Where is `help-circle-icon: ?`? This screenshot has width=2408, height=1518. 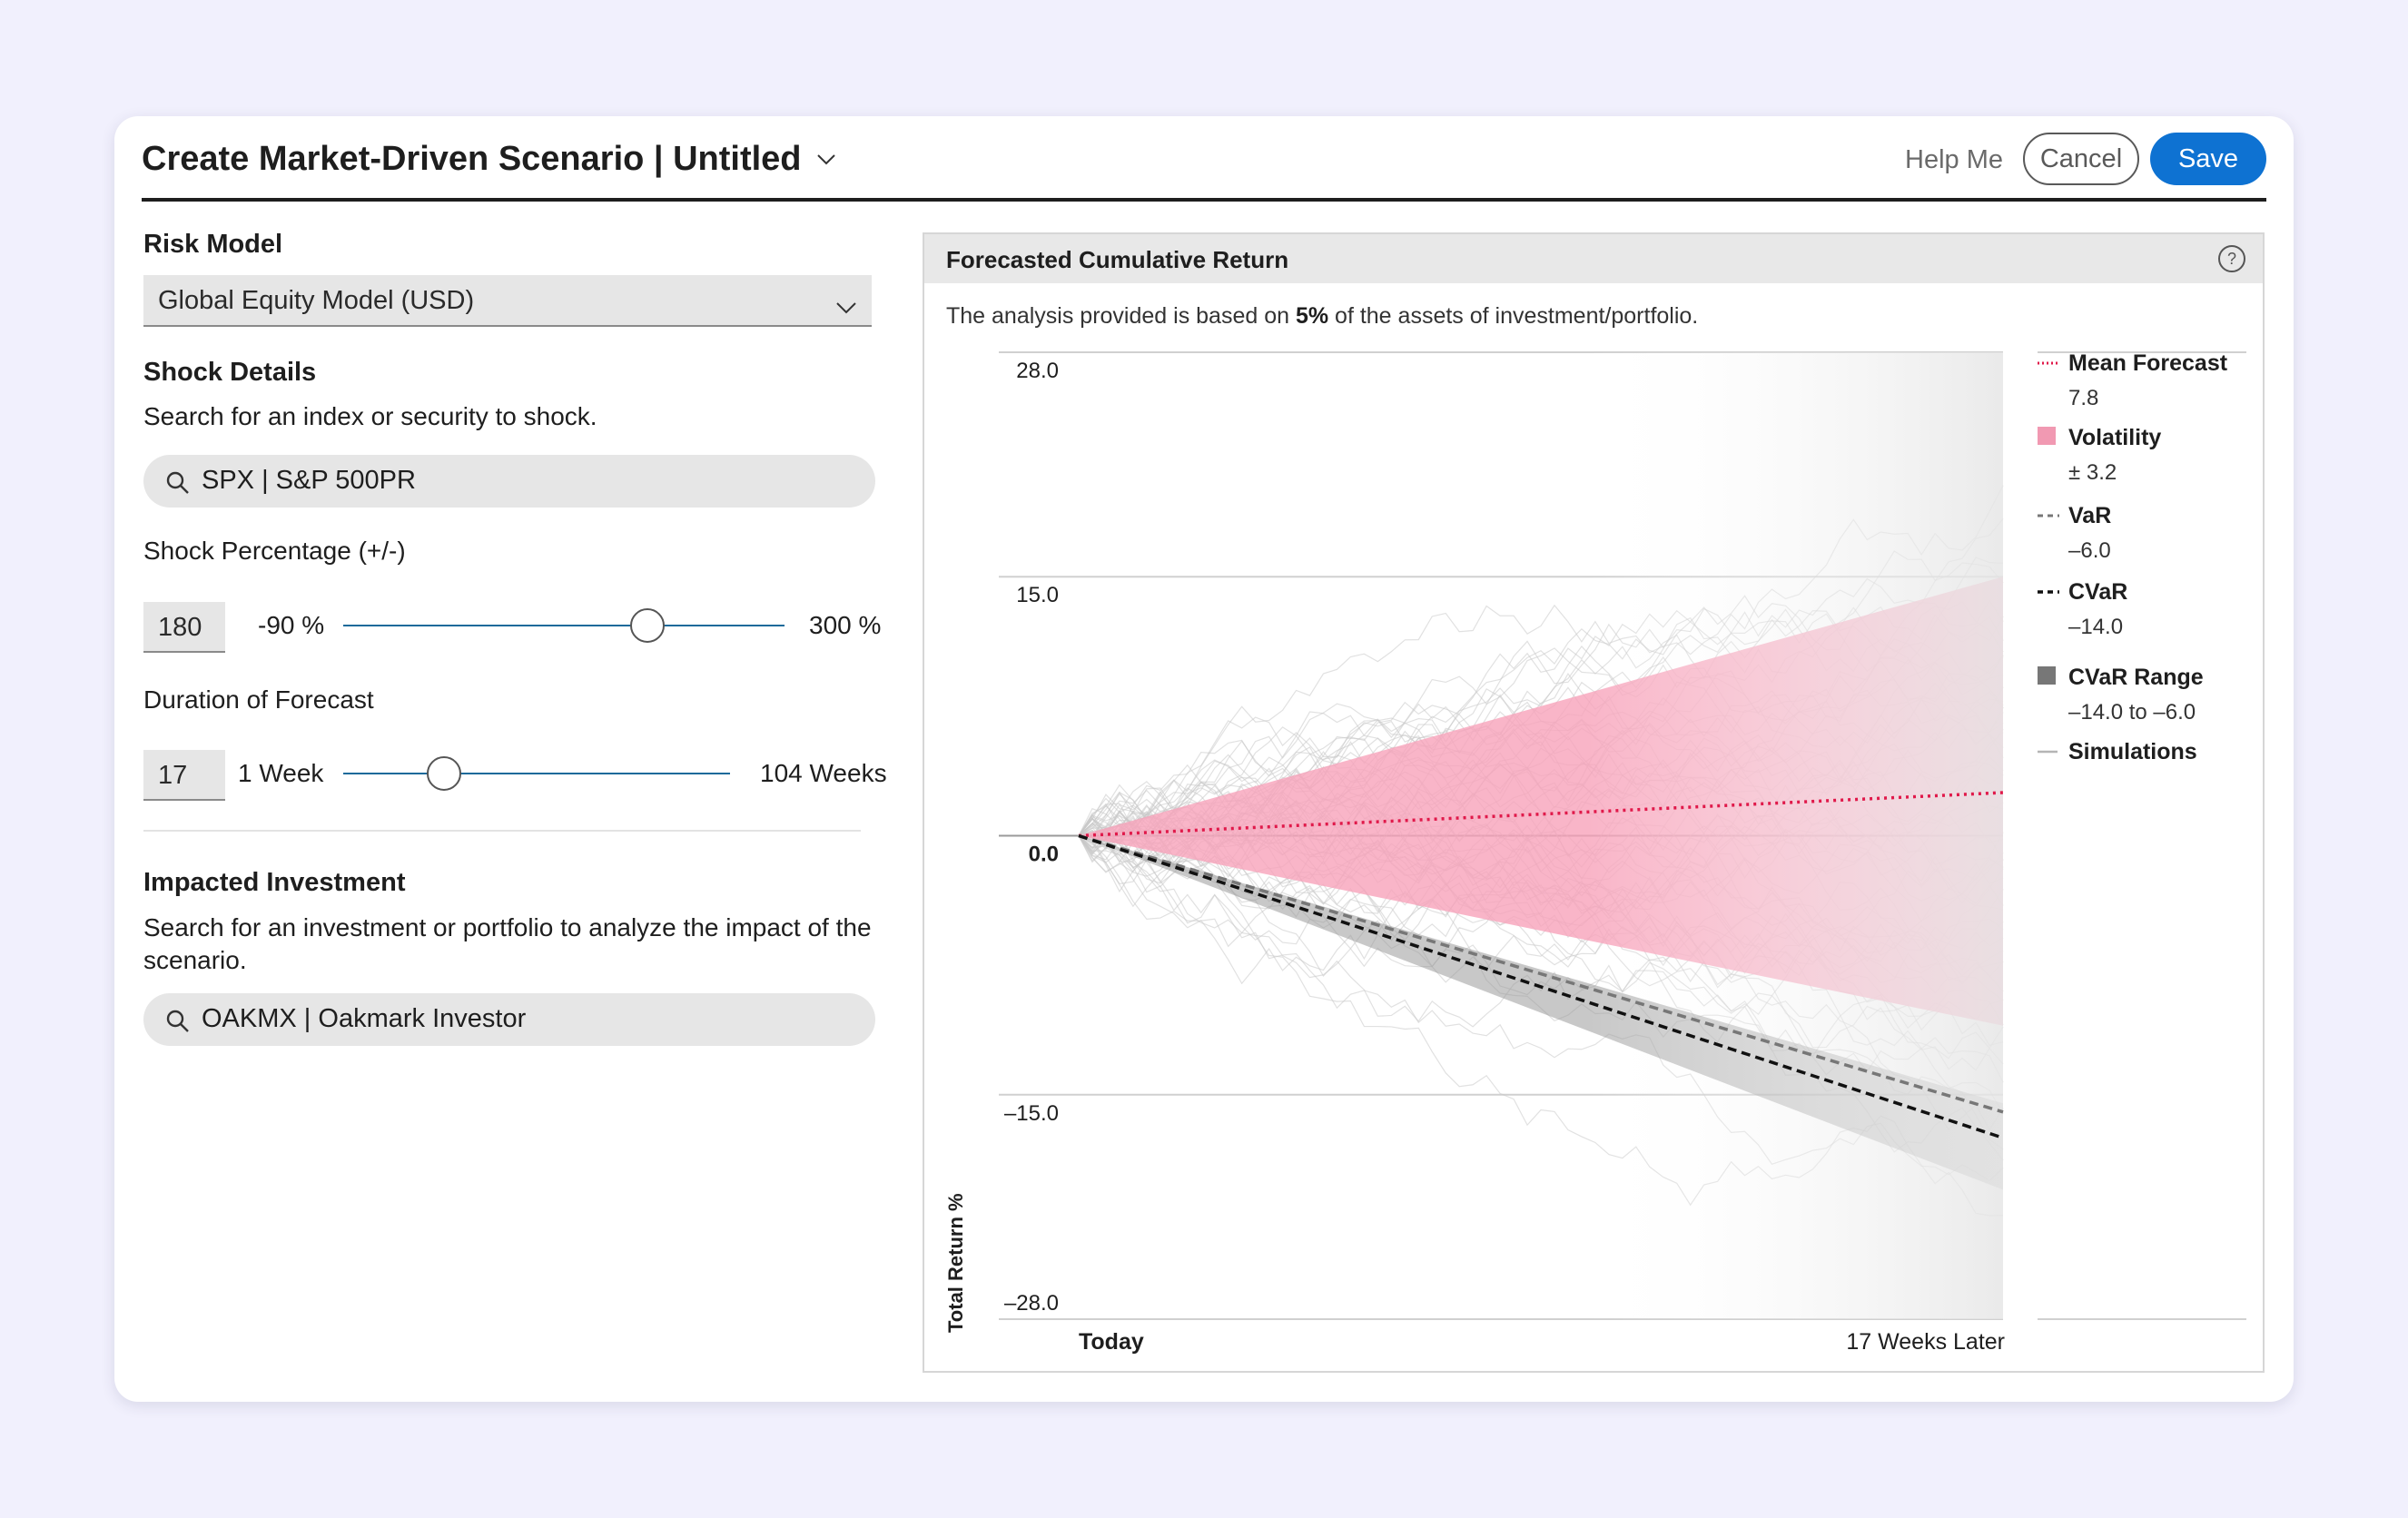
help-circle-icon: ? is located at coordinates (2231, 261).